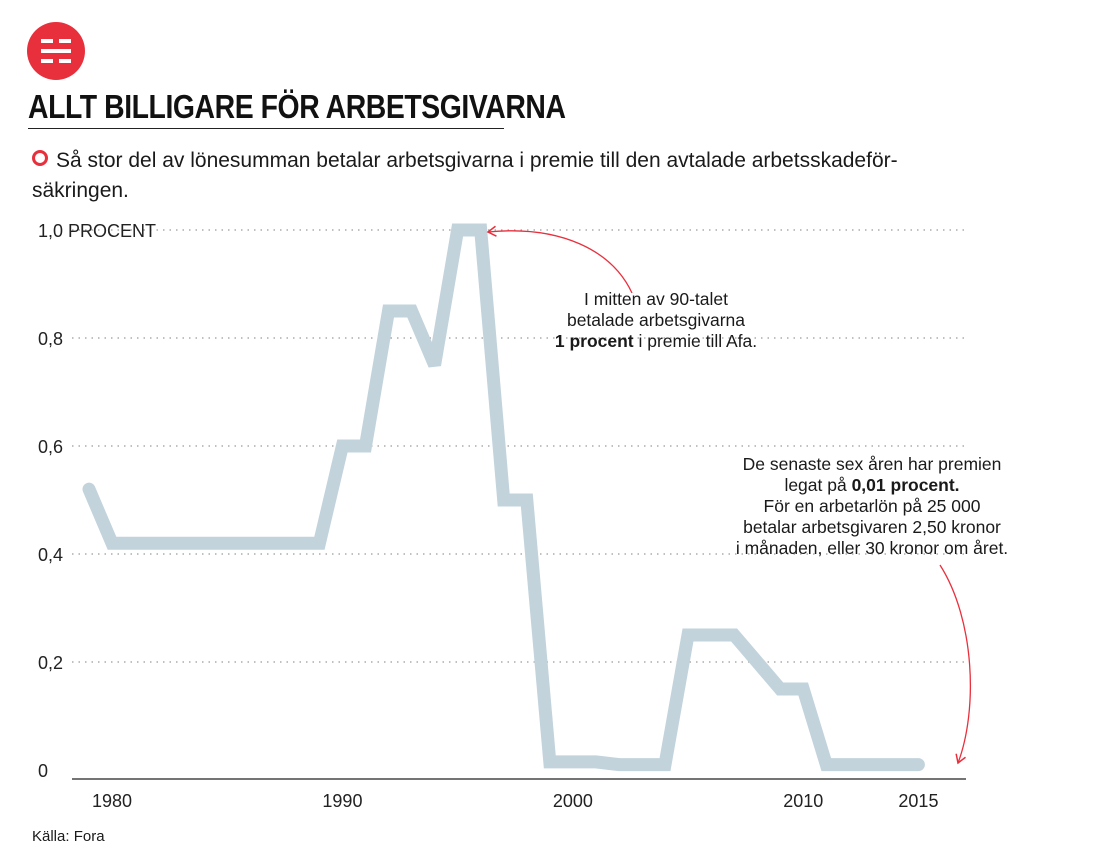 The image size is (1100, 865). I want to click on x-tick-label: 2000, so click(573, 801).